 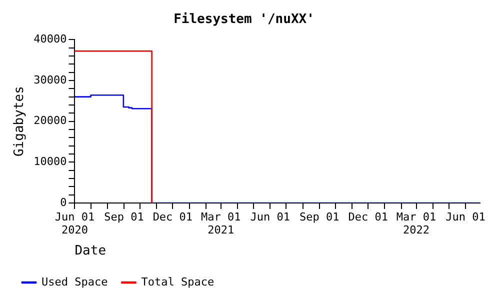 What do you see at coordinates (416, 223) in the screenshot?
I see `x-tick-label: Mar 01 2022` at bounding box center [416, 223].